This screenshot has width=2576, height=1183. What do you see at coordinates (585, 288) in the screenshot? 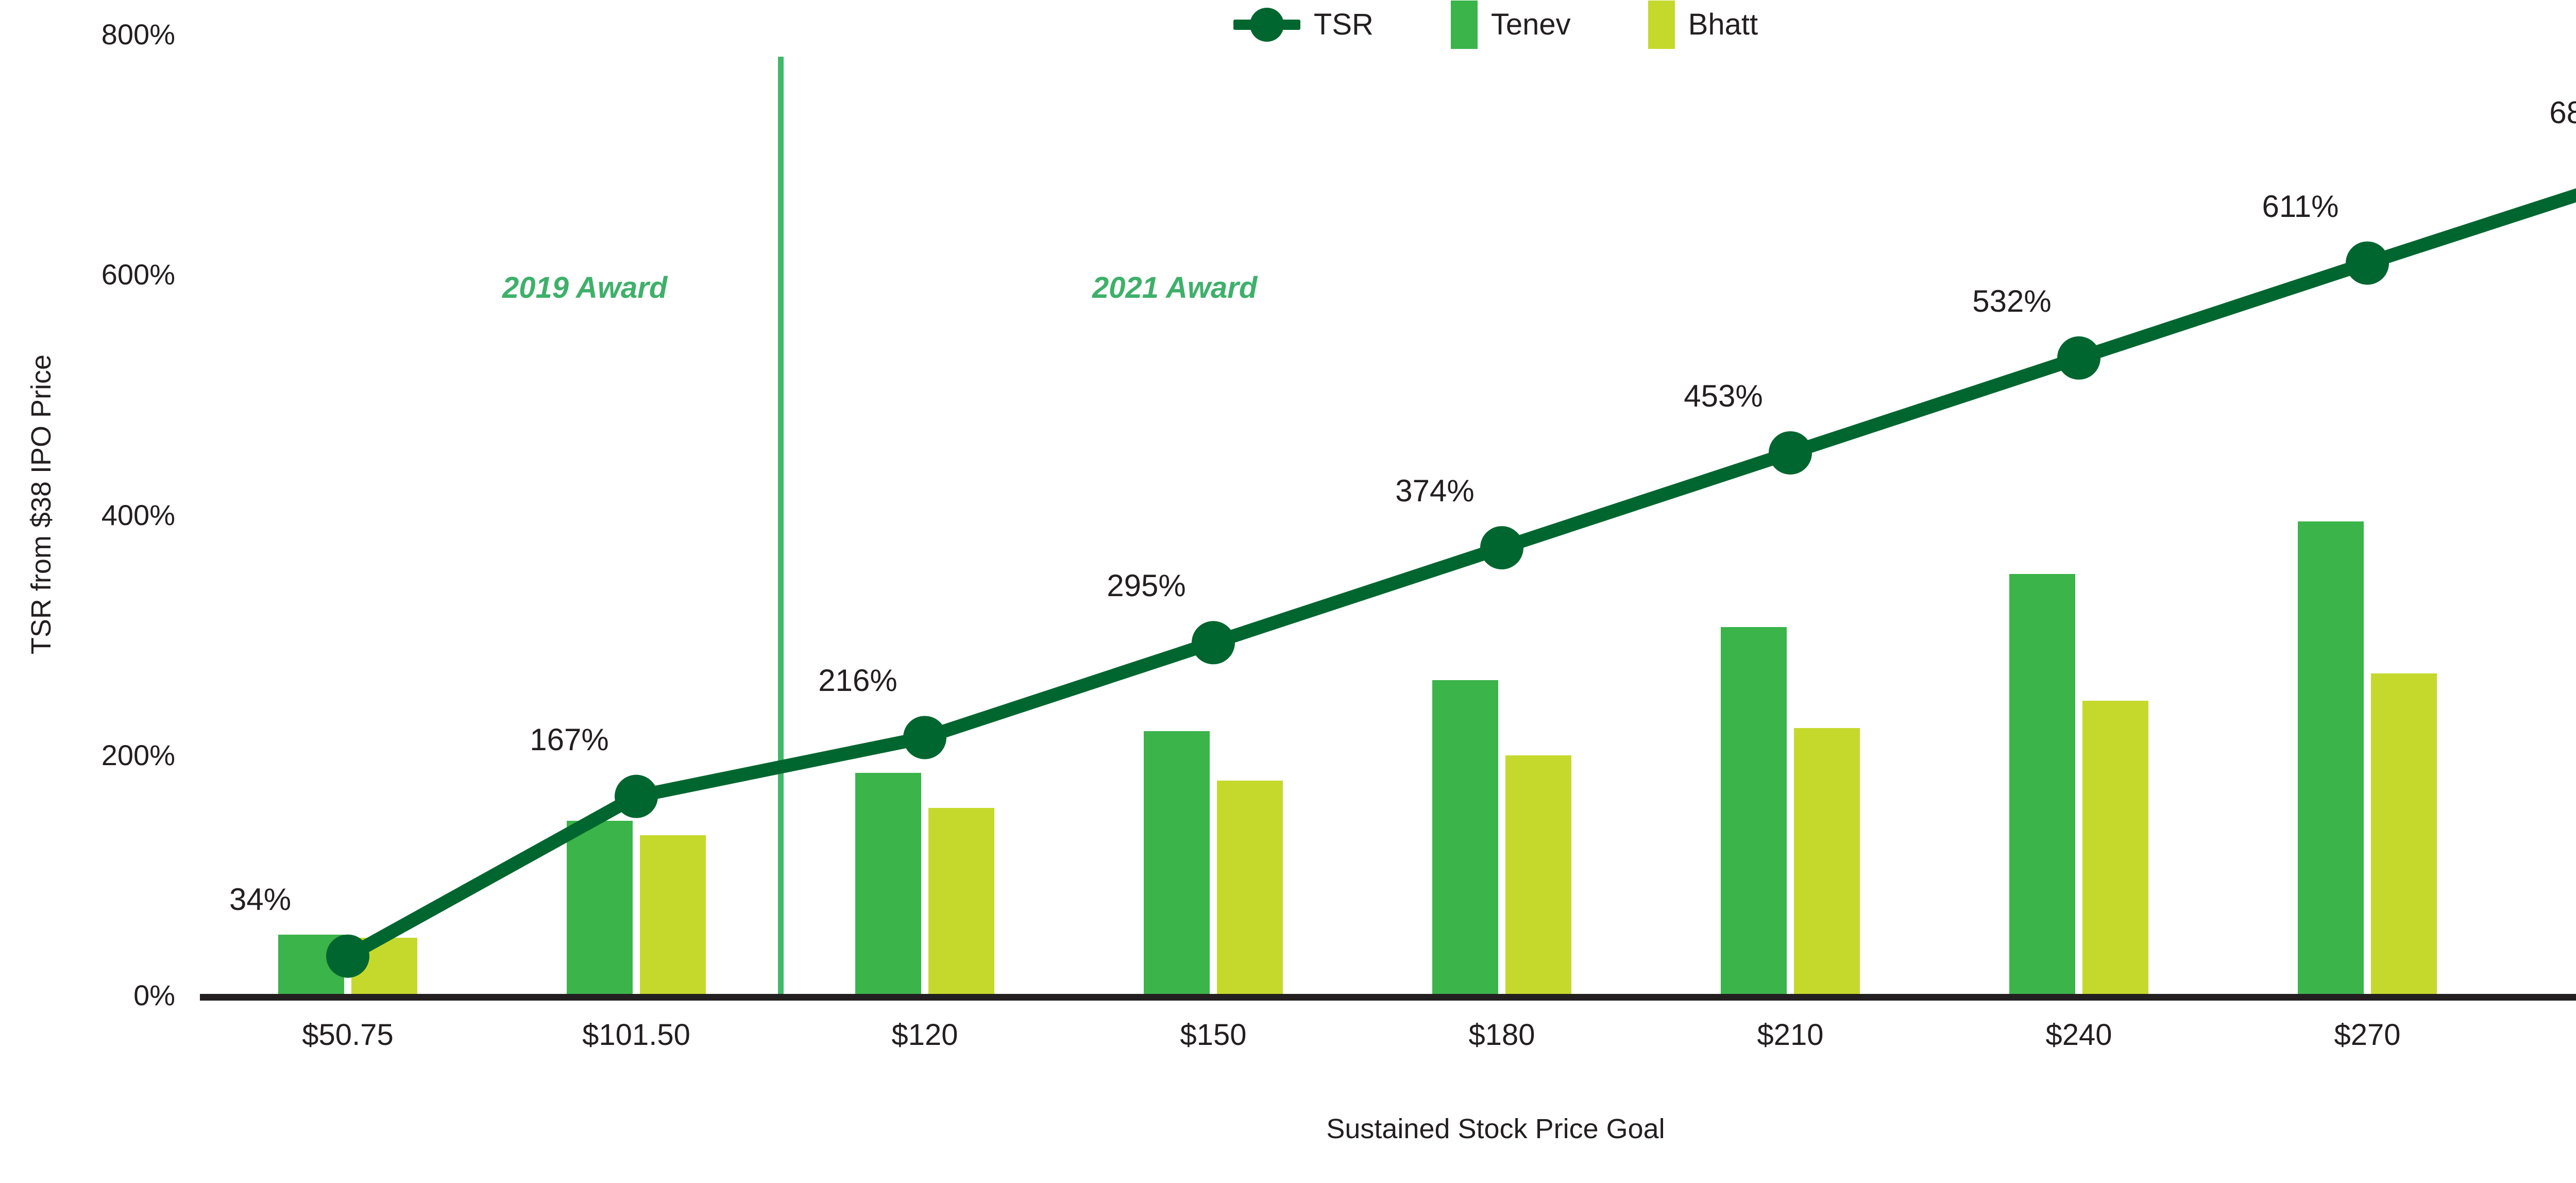
I see `award-annotation-0: 2019 Award` at bounding box center [585, 288].